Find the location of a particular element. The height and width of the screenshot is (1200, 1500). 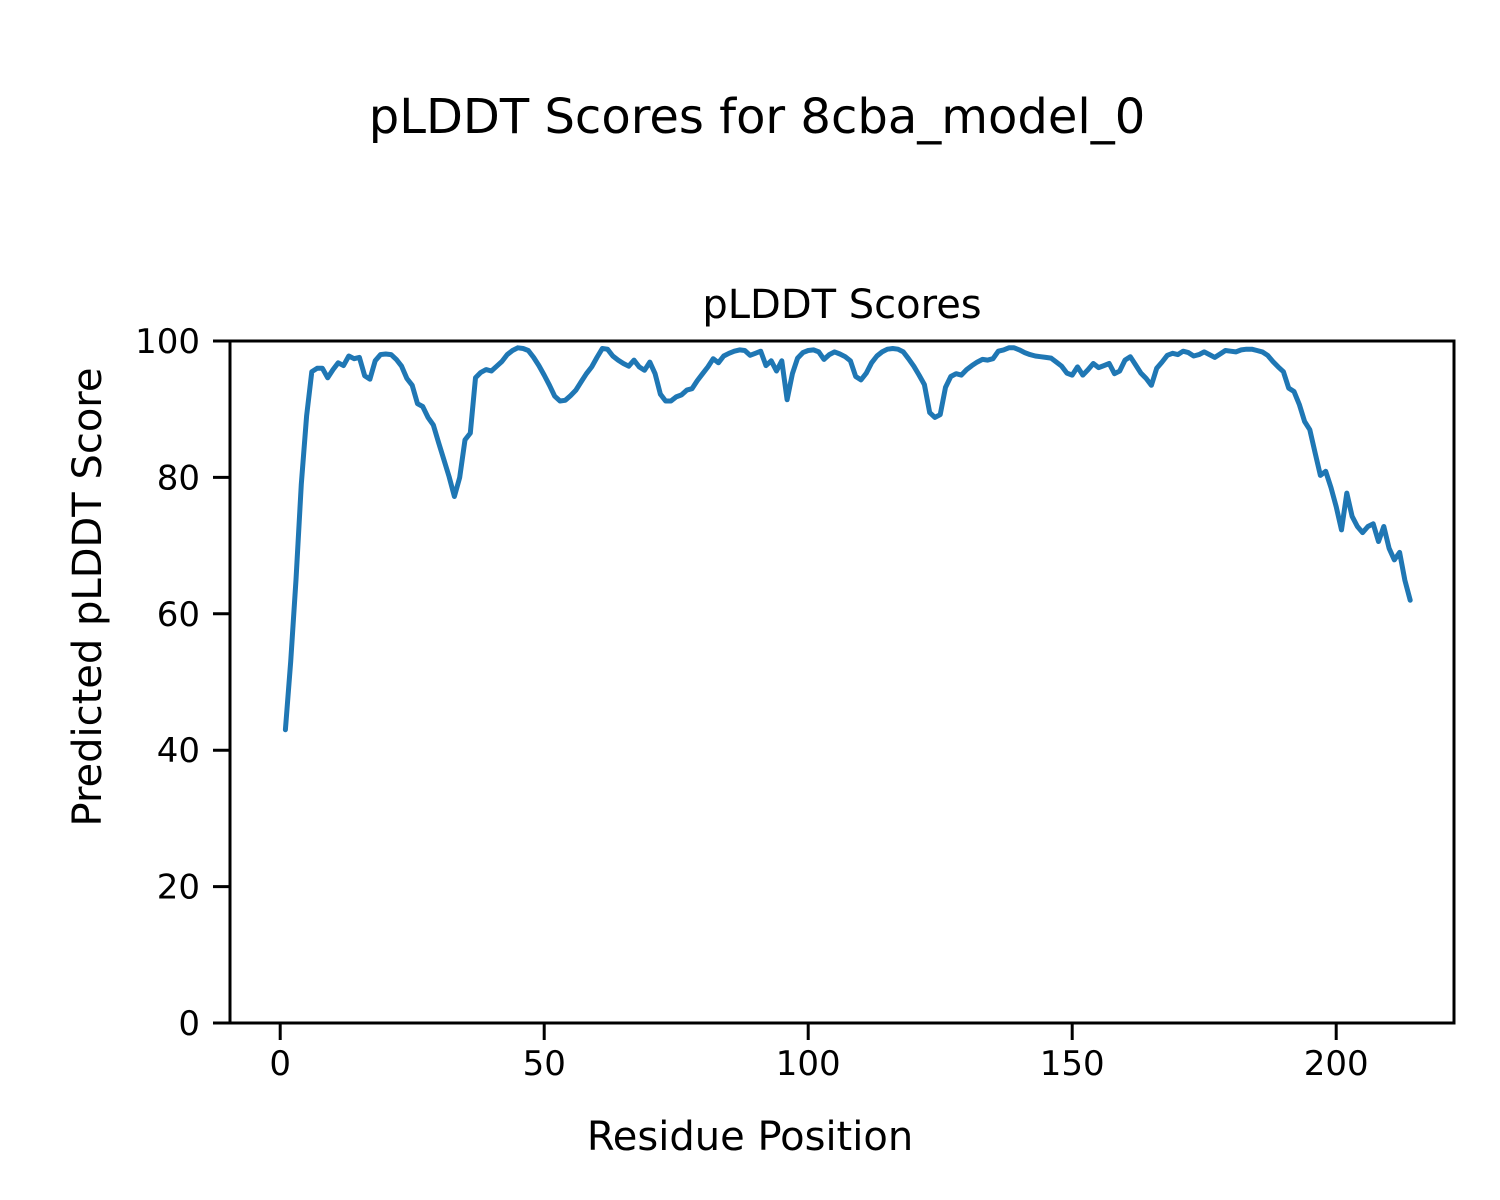

y-axis-label: Predicted pLDDT Score is located at coordinates (88, 597).